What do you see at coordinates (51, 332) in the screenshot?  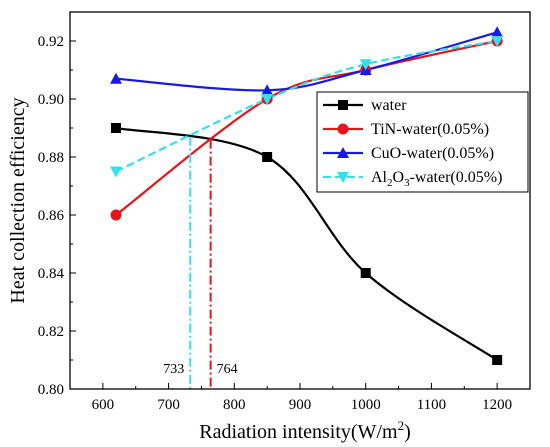 I see `y-tick-label: 0.82` at bounding box center [51, 332].